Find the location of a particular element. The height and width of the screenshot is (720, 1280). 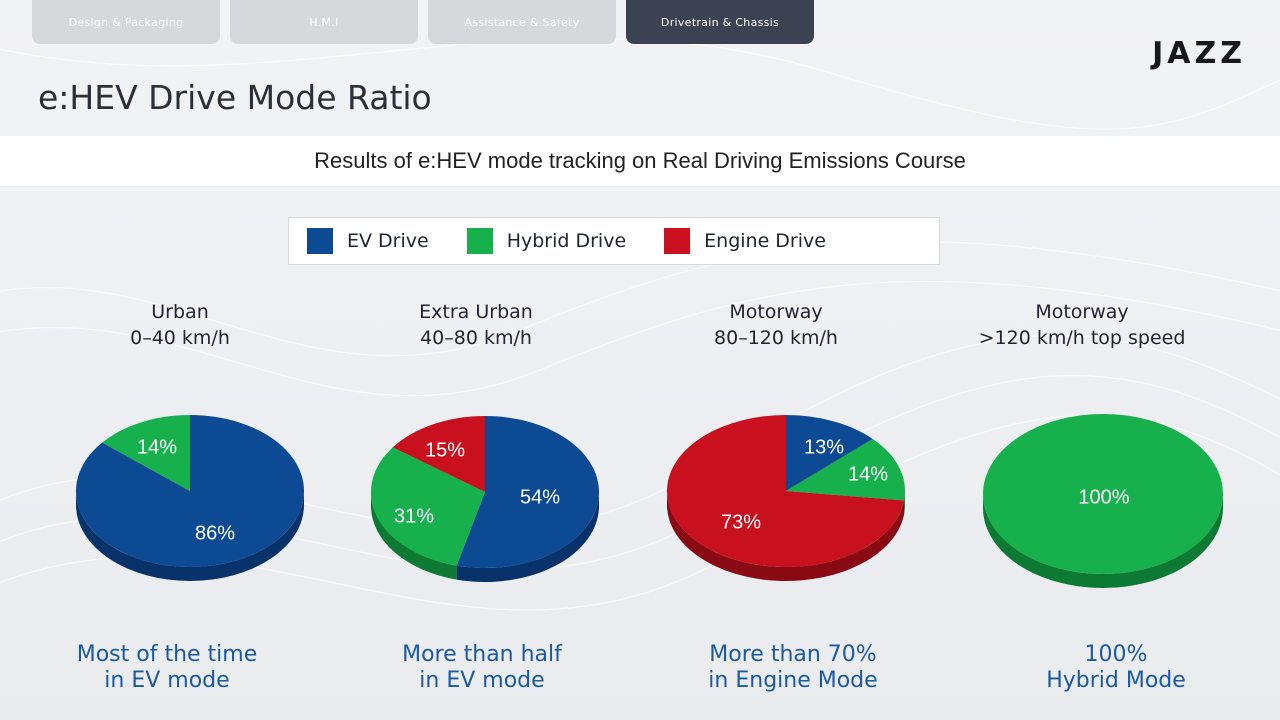

pie-caption-motorway-80-120: More than 70% in Engine Mode is located at coordinates (793, 668).